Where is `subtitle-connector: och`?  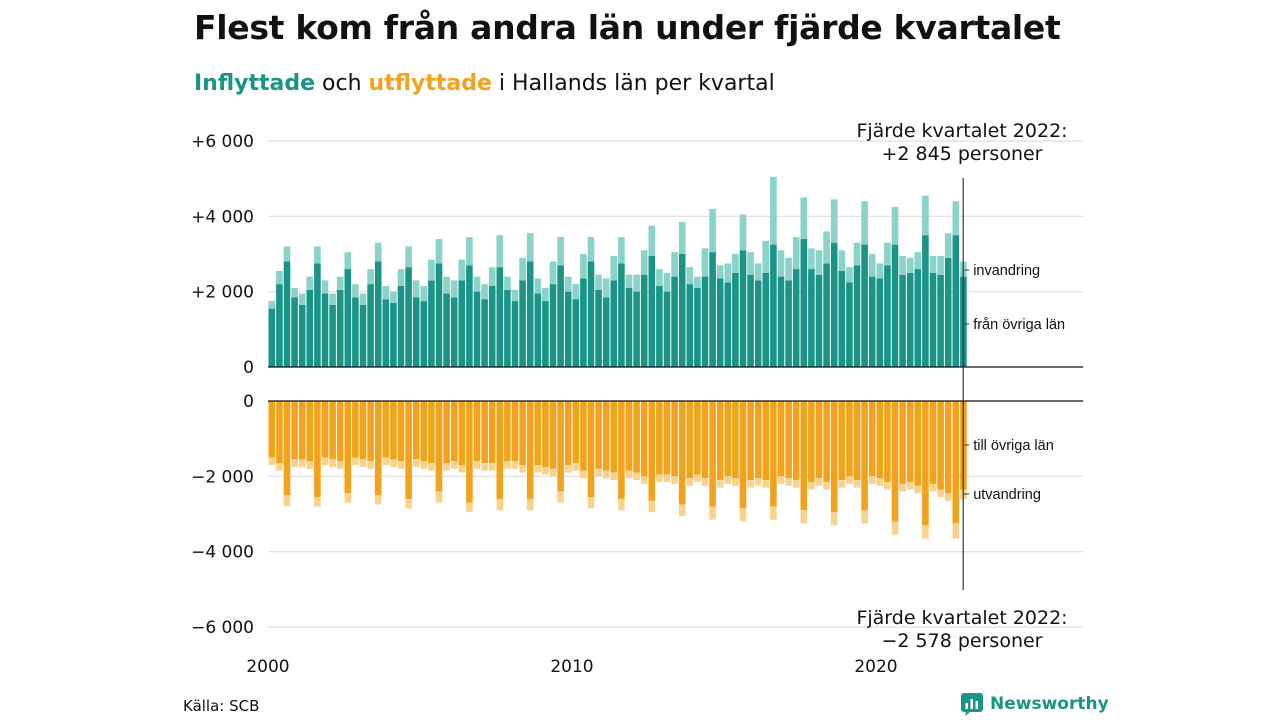 subtitle-connector: och is located at coordinates (342, 83).